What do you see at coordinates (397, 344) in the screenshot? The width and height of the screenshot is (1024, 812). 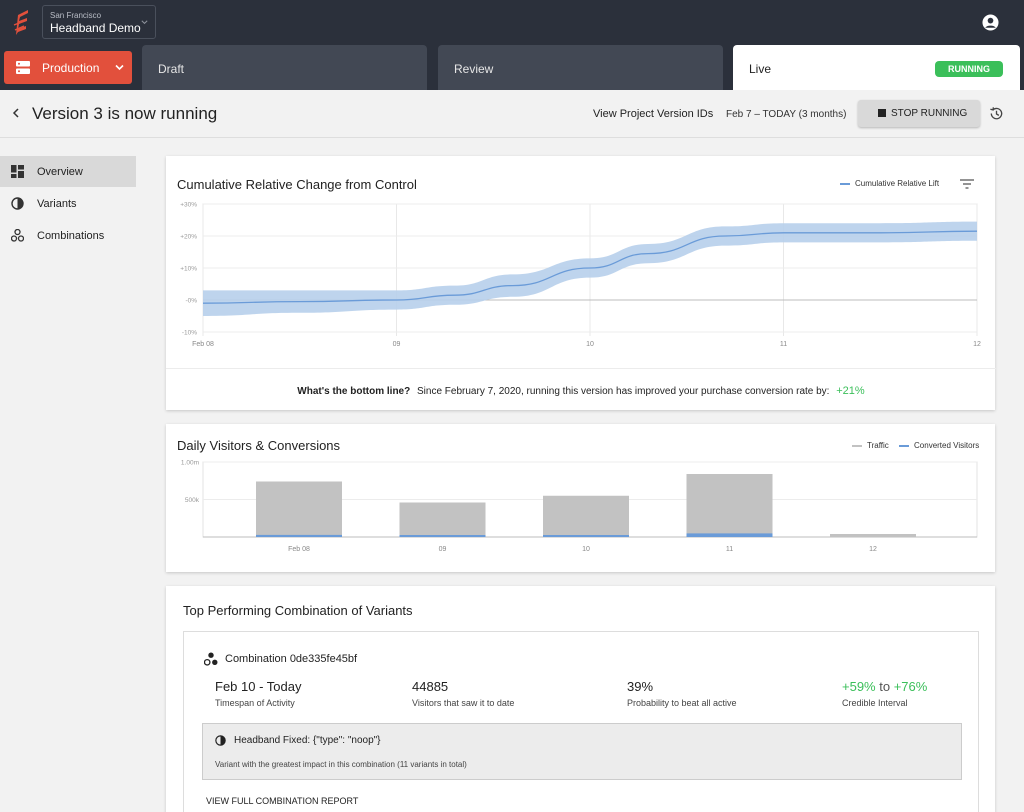 I see `x-tick-label: 09` at bounding box center [397, 344].